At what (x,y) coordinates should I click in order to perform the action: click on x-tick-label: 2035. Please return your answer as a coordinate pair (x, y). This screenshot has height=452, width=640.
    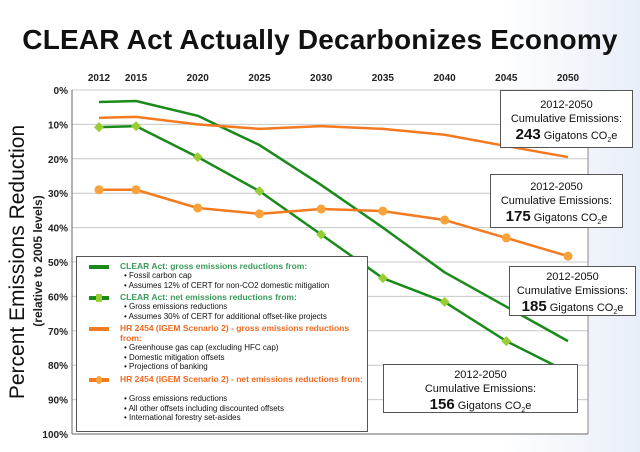
    Looking at the image, I should click on (383, 78).